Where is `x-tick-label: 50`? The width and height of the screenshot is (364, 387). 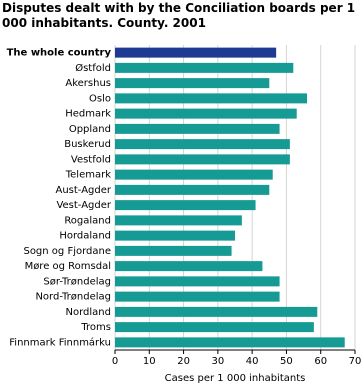
x-tick-label: 50 is located at coordinates (286, 361).